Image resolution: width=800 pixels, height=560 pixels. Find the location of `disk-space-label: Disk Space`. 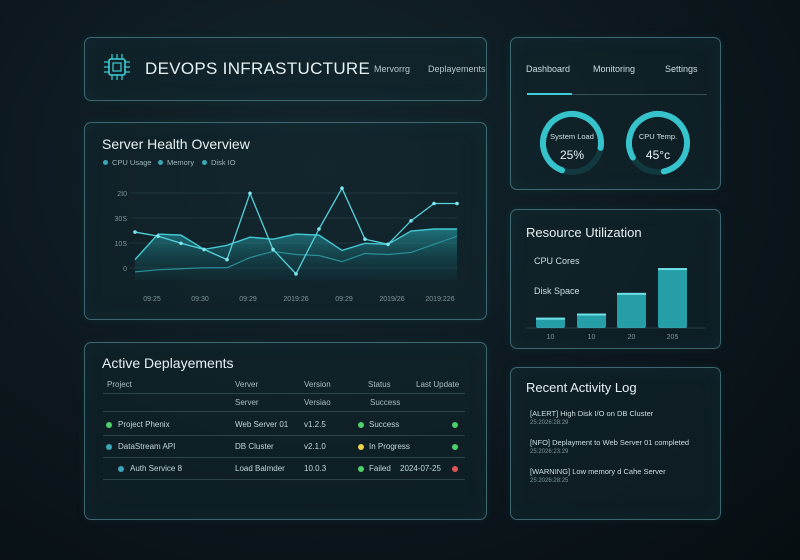

disk-space-label: Disk Space is located at coordinates (557, 291).